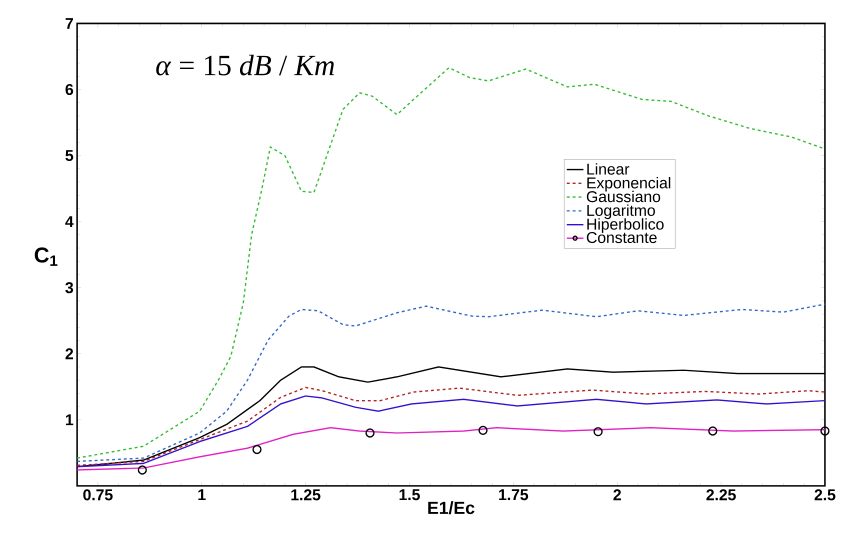 The height and width of the screenshot is (557, 844). I want to click on y-tick-label: 5, so click(69, 155).